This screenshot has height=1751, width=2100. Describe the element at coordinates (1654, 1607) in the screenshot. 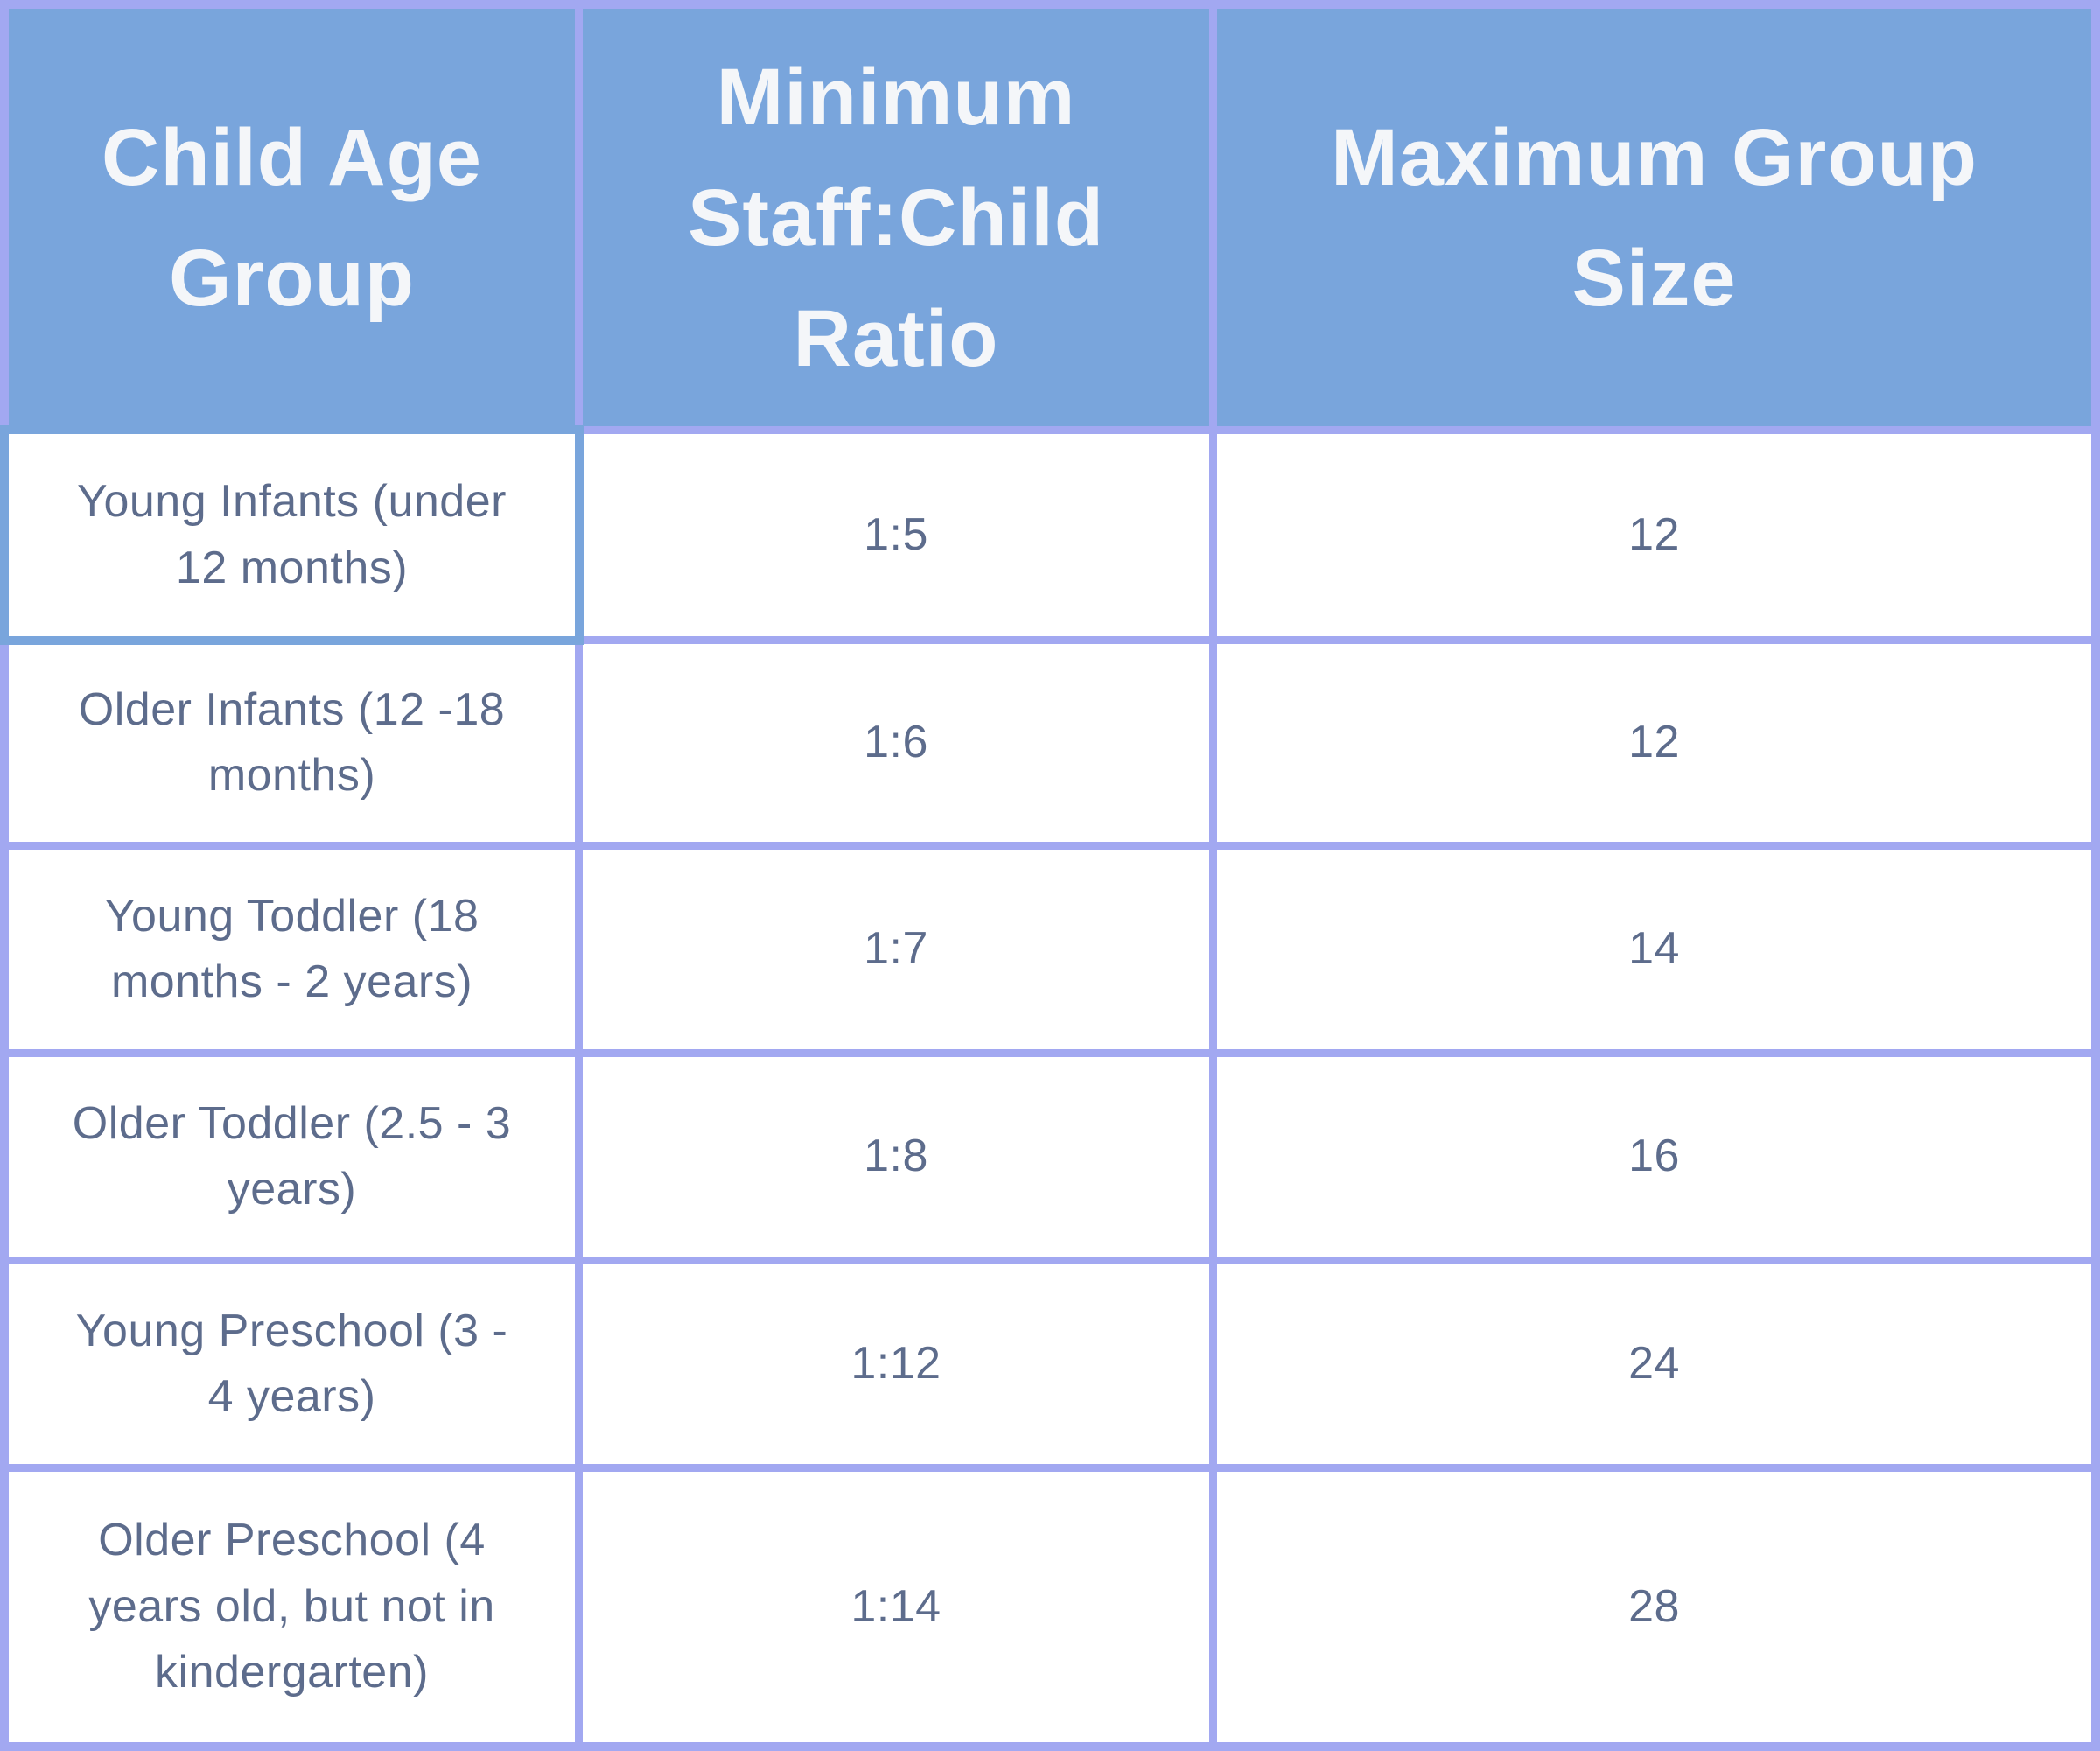

I see `cell-max-size-older-preschool: 28` at that location.